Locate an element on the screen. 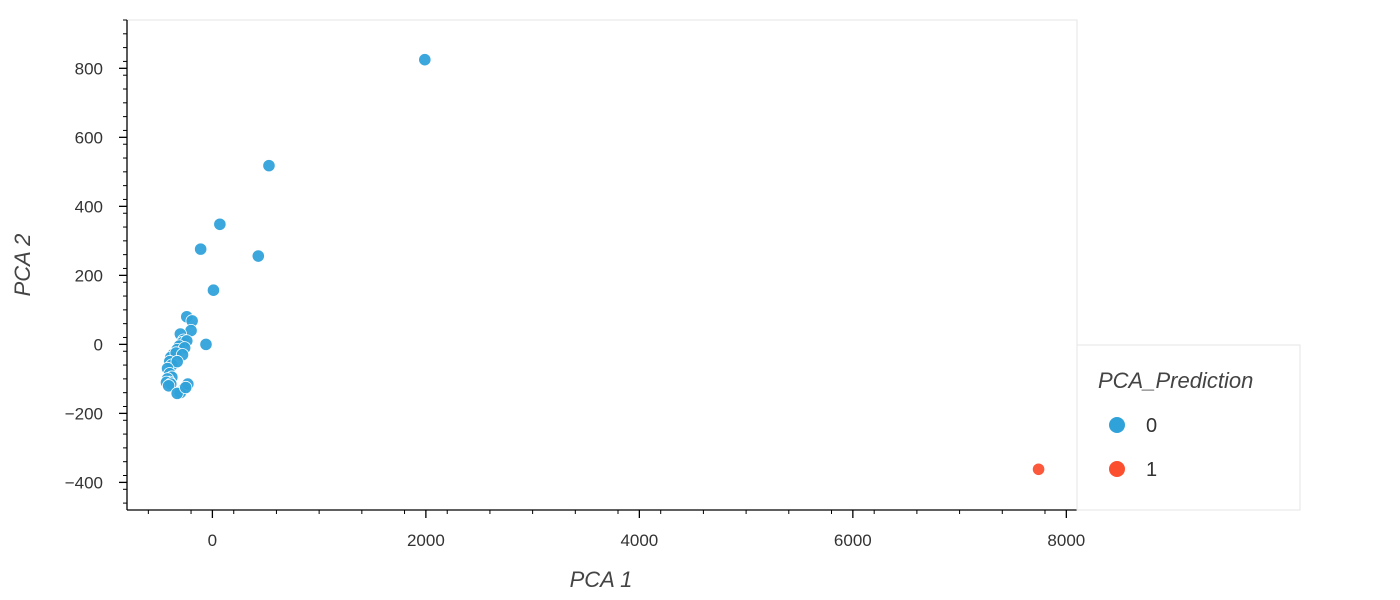 This screenshot has width=1400, height=600. x-tick-label: 8000 is located at coordinates (1066, 540).